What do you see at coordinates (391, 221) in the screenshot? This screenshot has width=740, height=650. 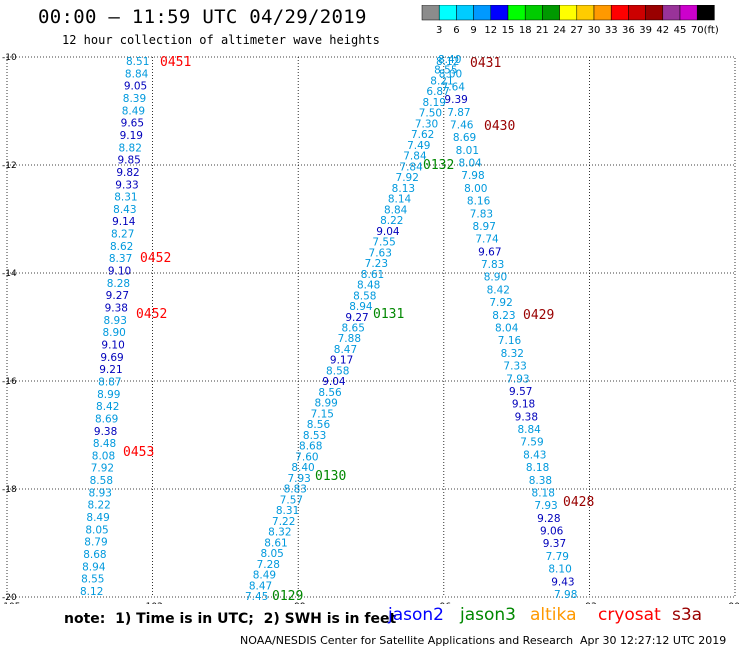 I see `wave-height-value: 8.22` at bounding box center [391, 221].